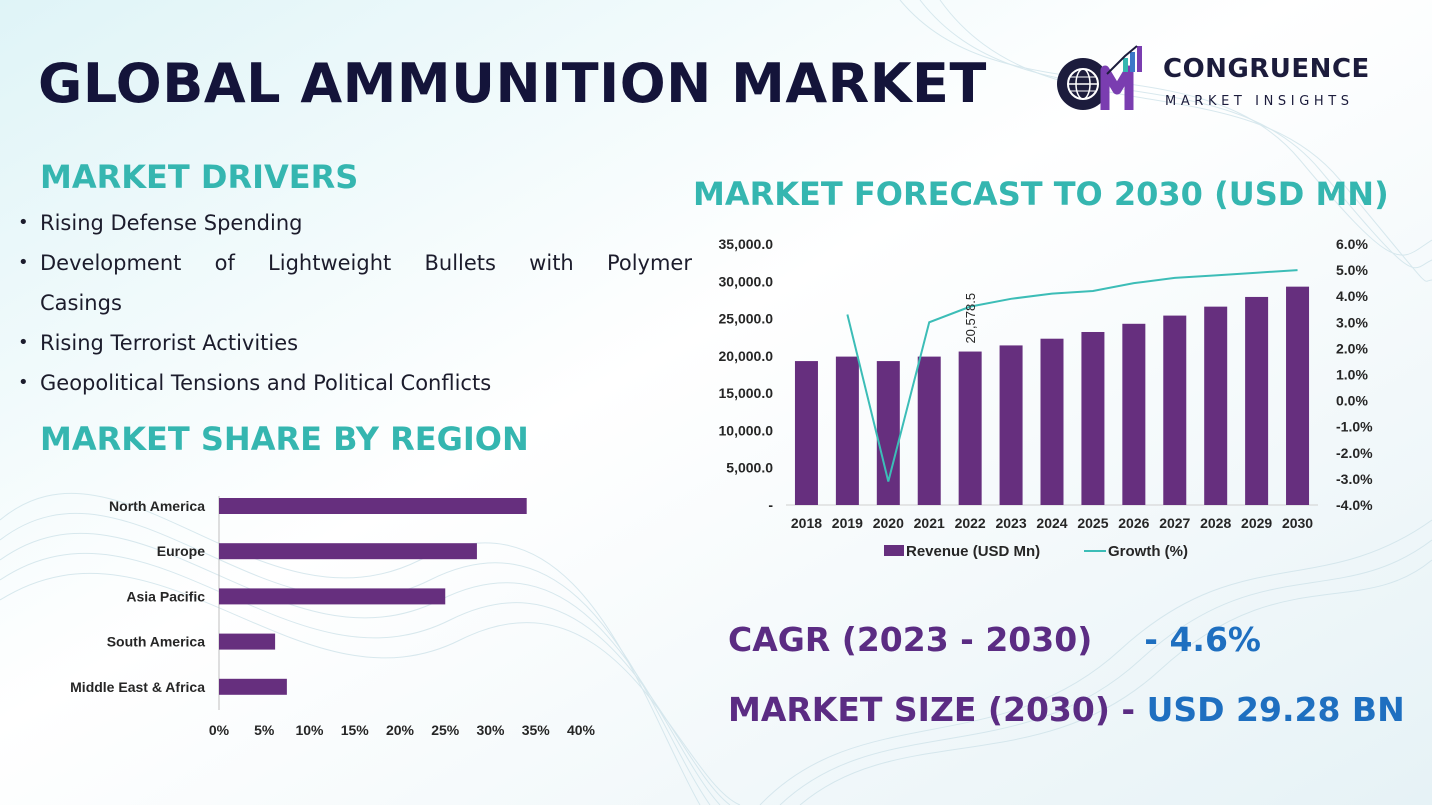 This screenshot has height=805, width=1432. Describe the element at coordinates (1352, 244) in the screenshot. I see `forecast-right-tick-label: 6.0%` at that location.